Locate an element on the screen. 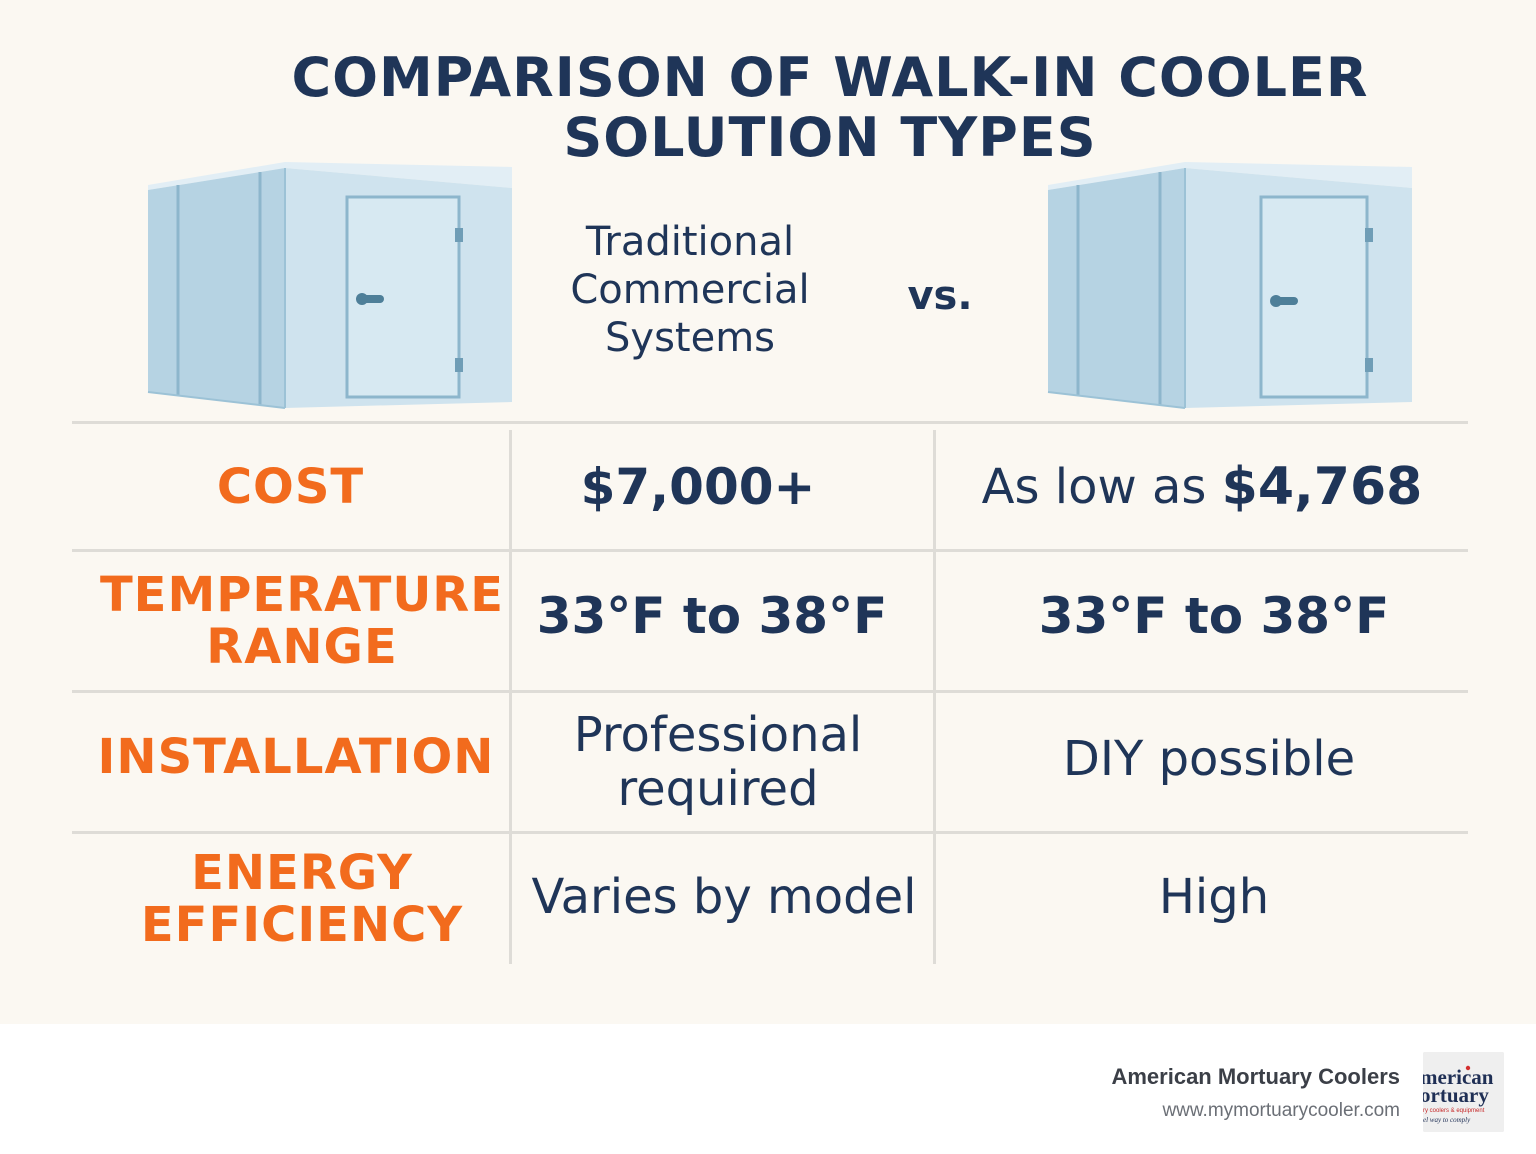 The width and height of the screenshot is (1536, 1154). column-header-line-2: Commercial is located at coordinates (690, 290).